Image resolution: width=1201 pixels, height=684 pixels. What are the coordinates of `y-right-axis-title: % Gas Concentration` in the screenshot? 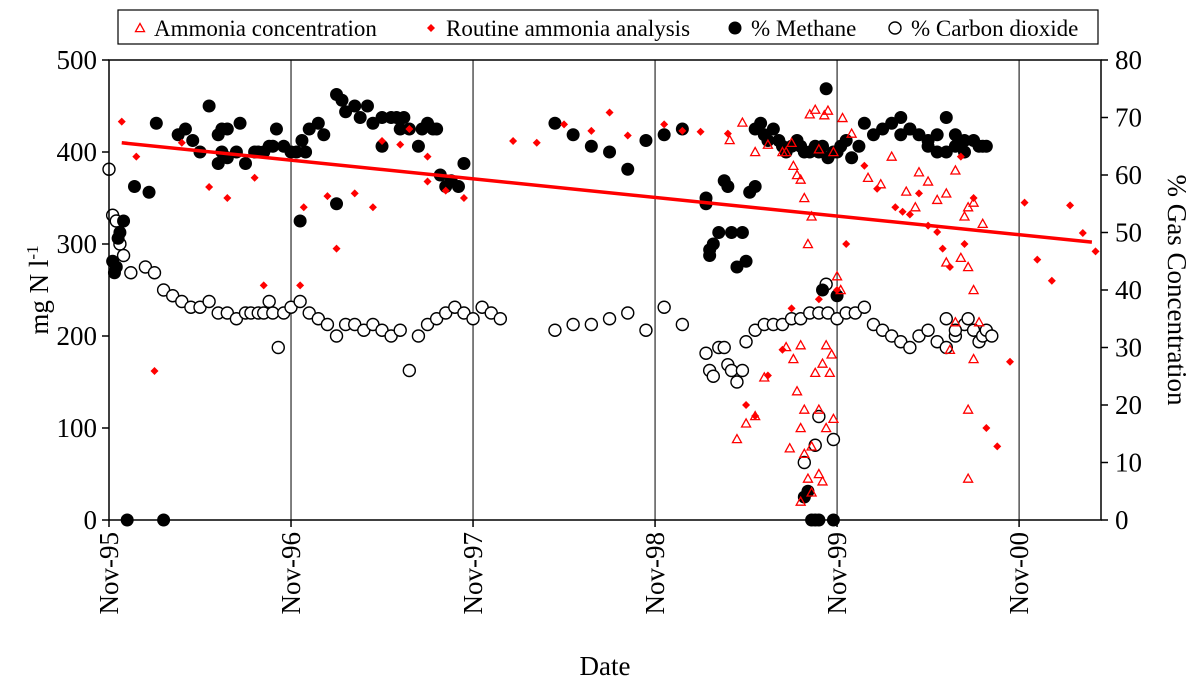 It's located at (1177, 290).